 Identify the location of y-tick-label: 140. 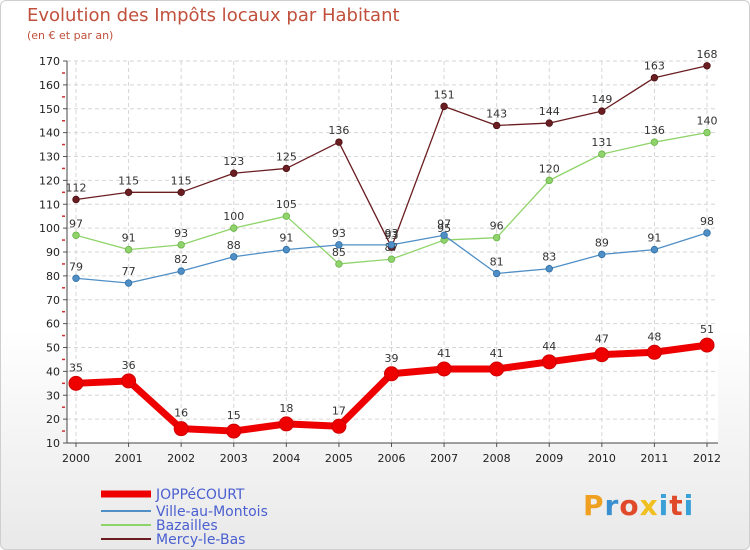
(49, 133).